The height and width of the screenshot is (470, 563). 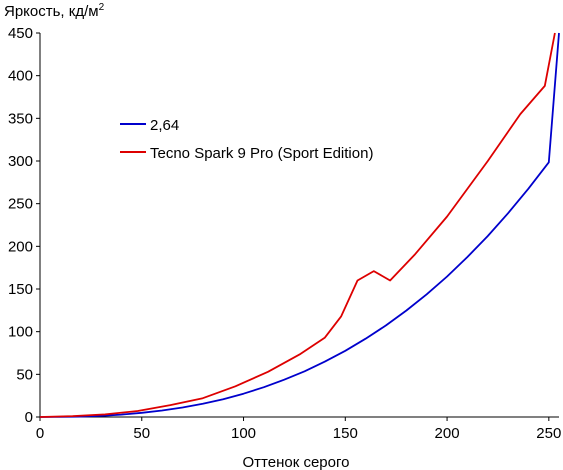 I want to click on x-tick-label: 50, so click(x=141, y=433).